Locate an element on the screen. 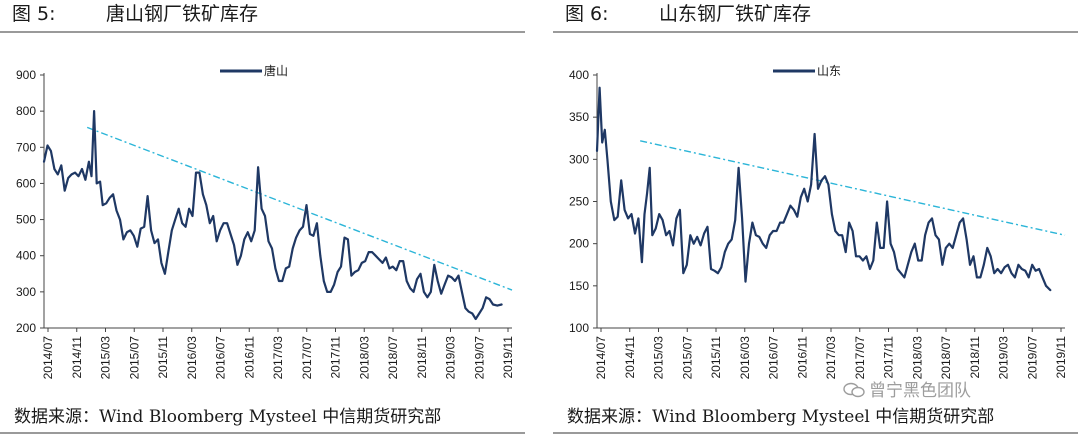 The height and width of the screenshot is (438, 1080). figure-title: 唐山钢厂铁矿库存 is located at coordinates (182, 14).